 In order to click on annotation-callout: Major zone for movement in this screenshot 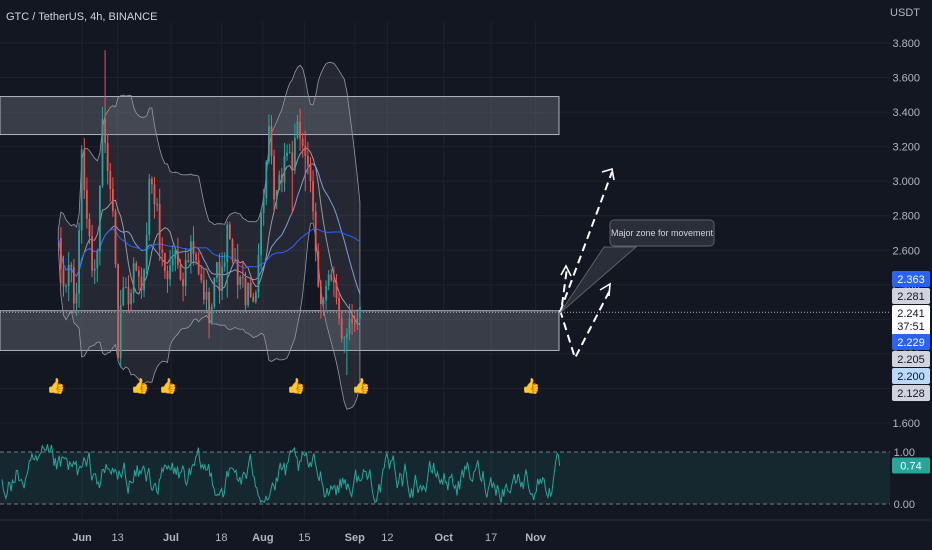, I will do `click(637, 266)`.